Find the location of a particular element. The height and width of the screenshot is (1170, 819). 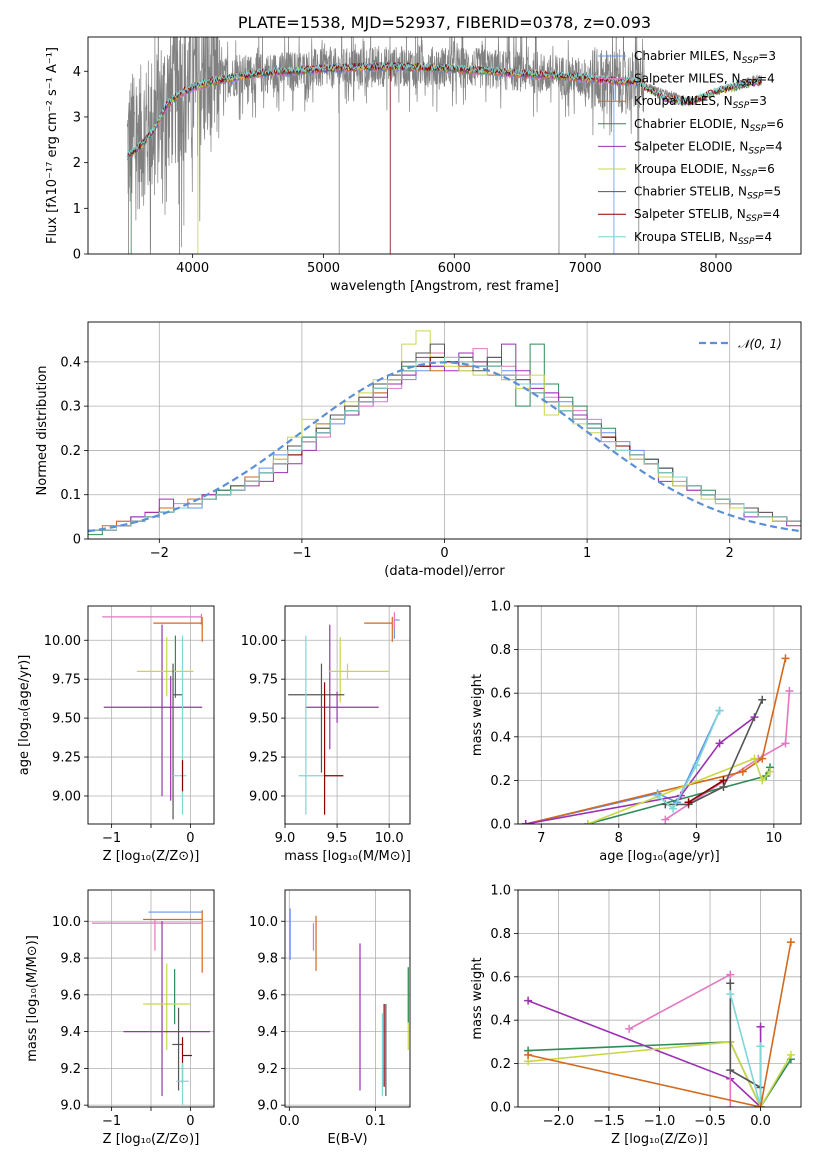

y-tick-label: 10.0 is located at coordinates (263, 922).